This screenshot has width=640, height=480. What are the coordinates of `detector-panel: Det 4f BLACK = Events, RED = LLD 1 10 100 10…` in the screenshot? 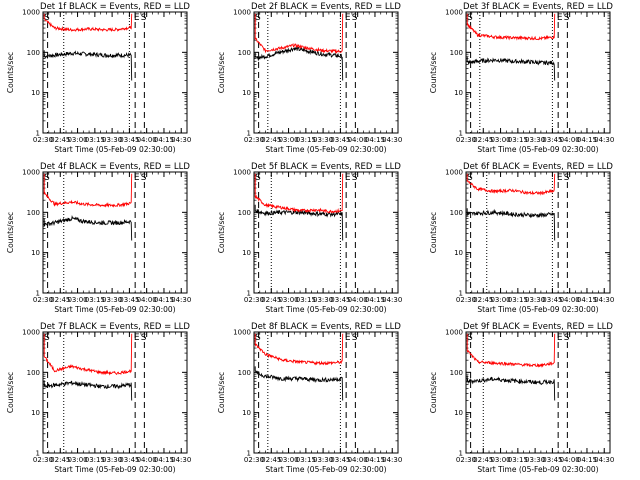 It's located at (98, 238).